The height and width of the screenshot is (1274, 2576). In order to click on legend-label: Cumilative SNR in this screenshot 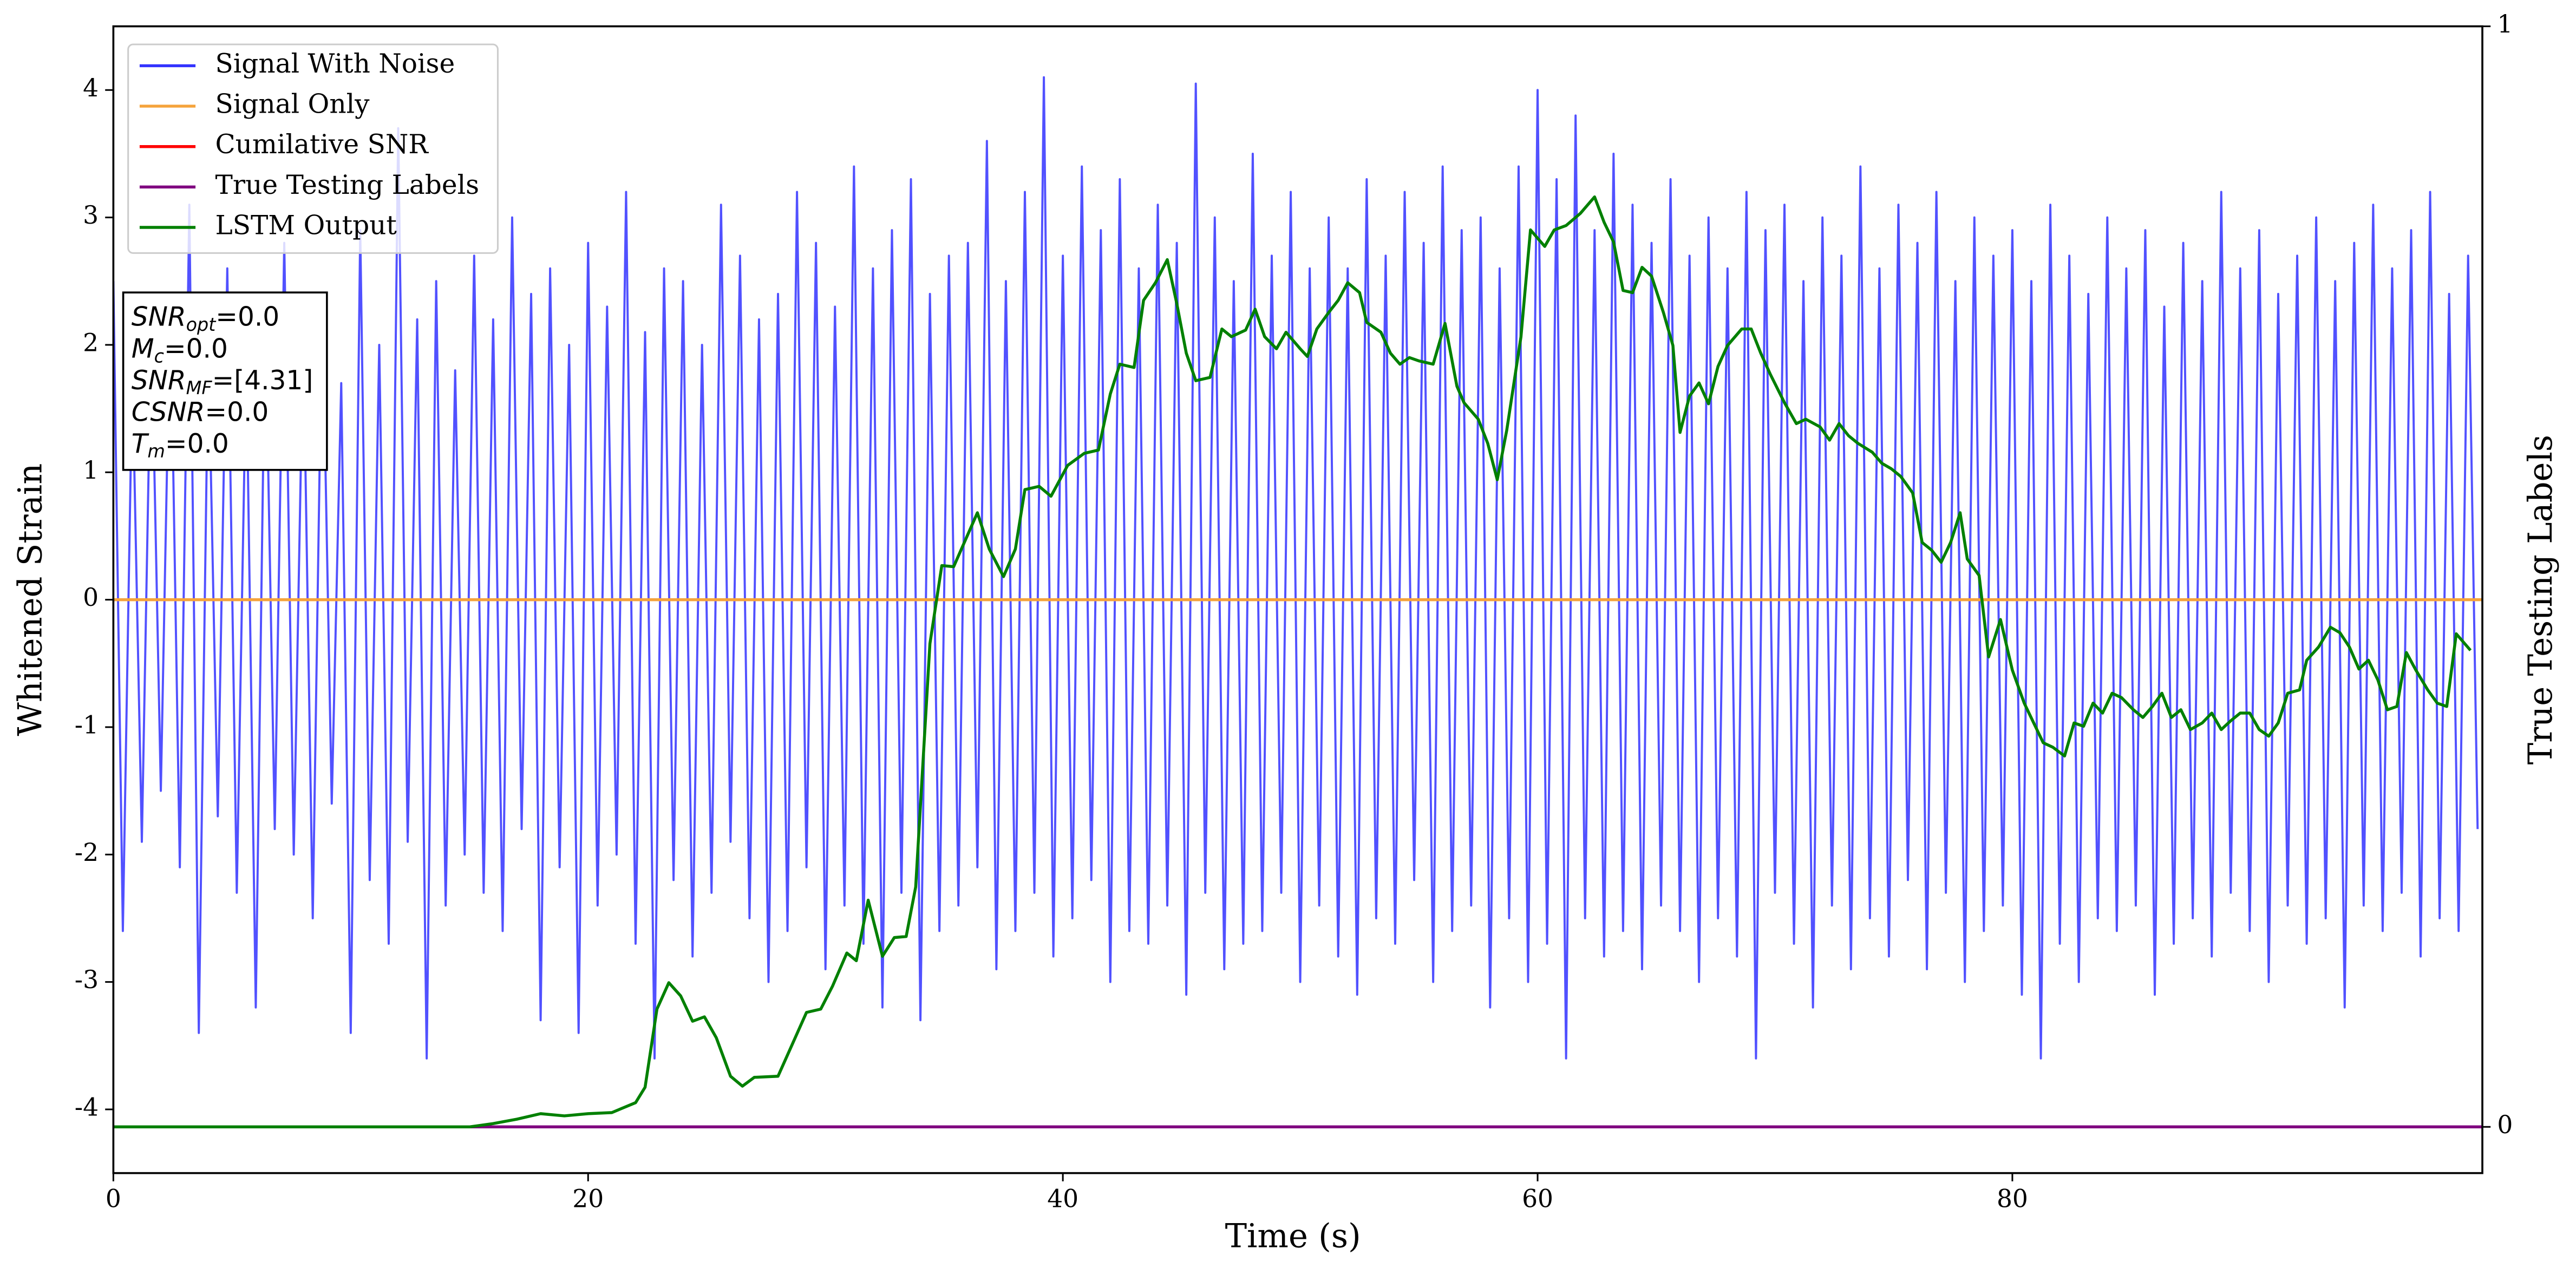, I will do `click(322, 144)`.